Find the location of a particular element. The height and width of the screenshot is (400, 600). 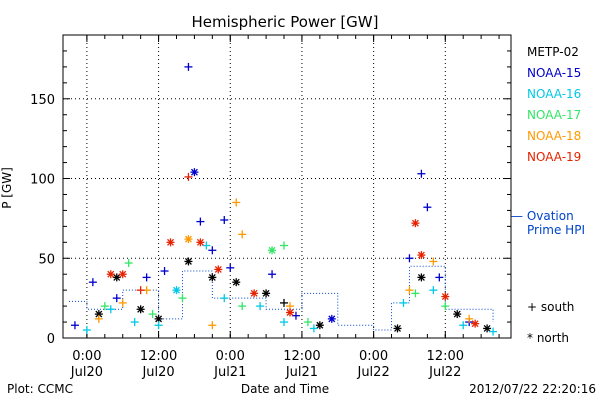

legend-marker-south: + south is located at coordinates (550, 307).